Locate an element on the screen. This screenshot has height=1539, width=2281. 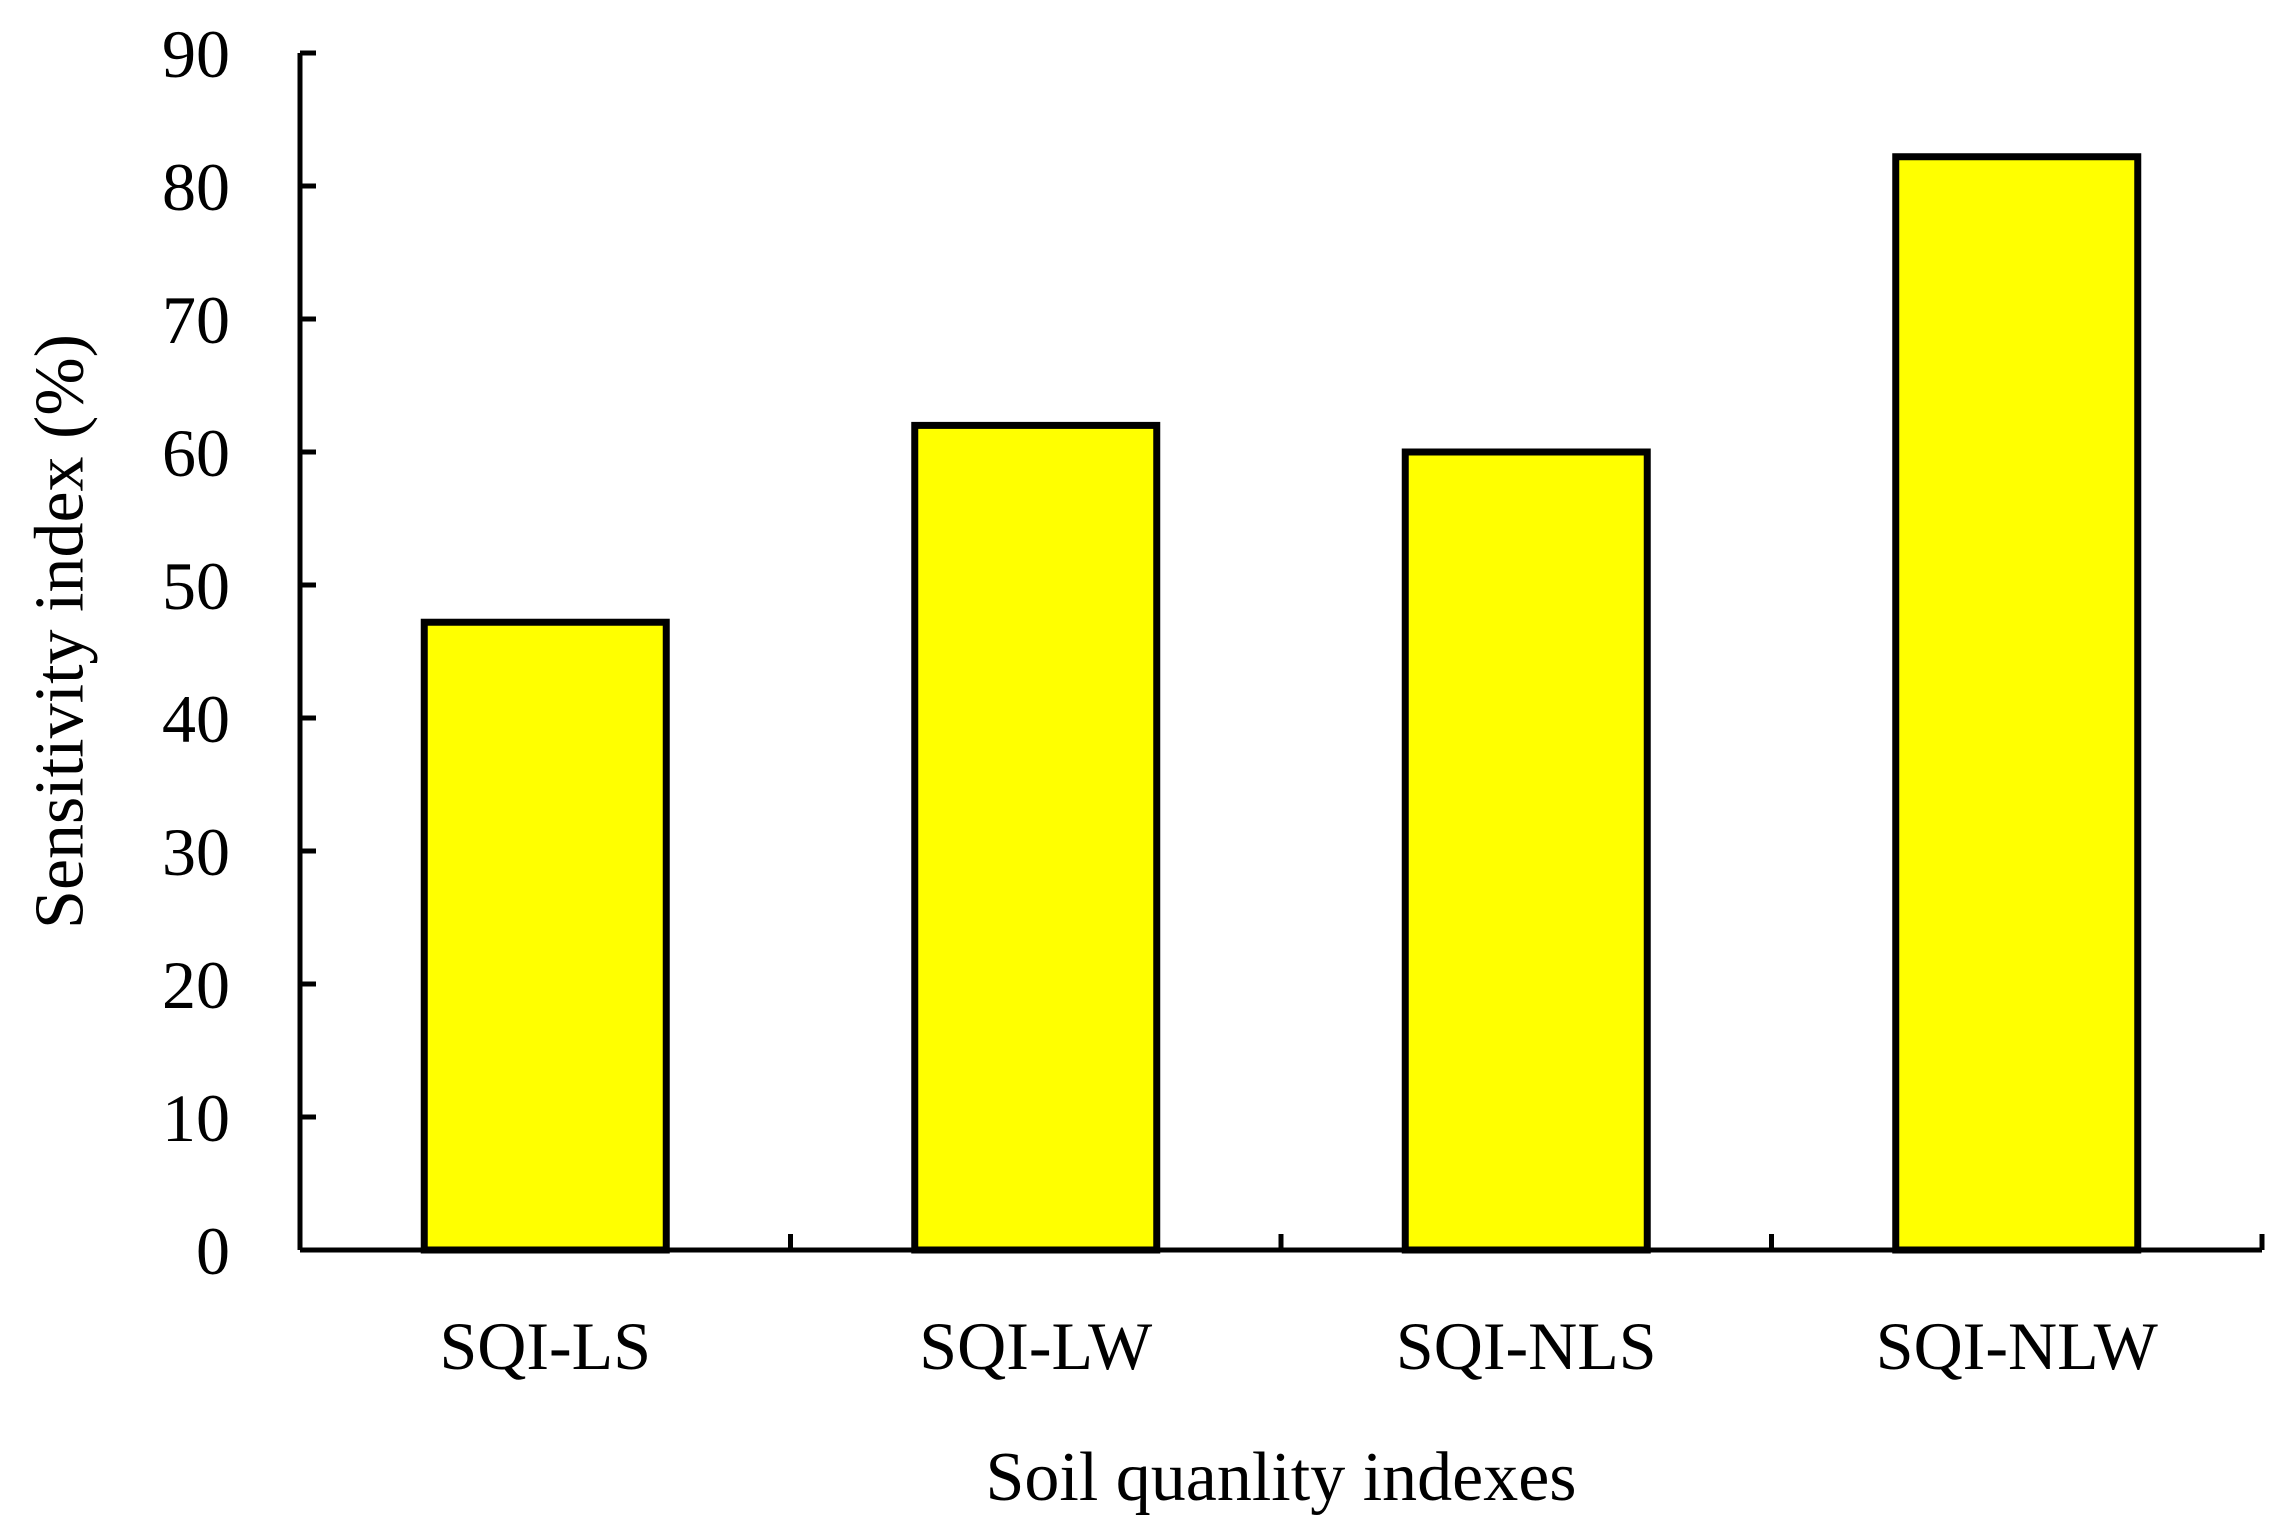
x-category-label-sqi-nlw: SQI-NLW is located at coordinates (2017, 1346).